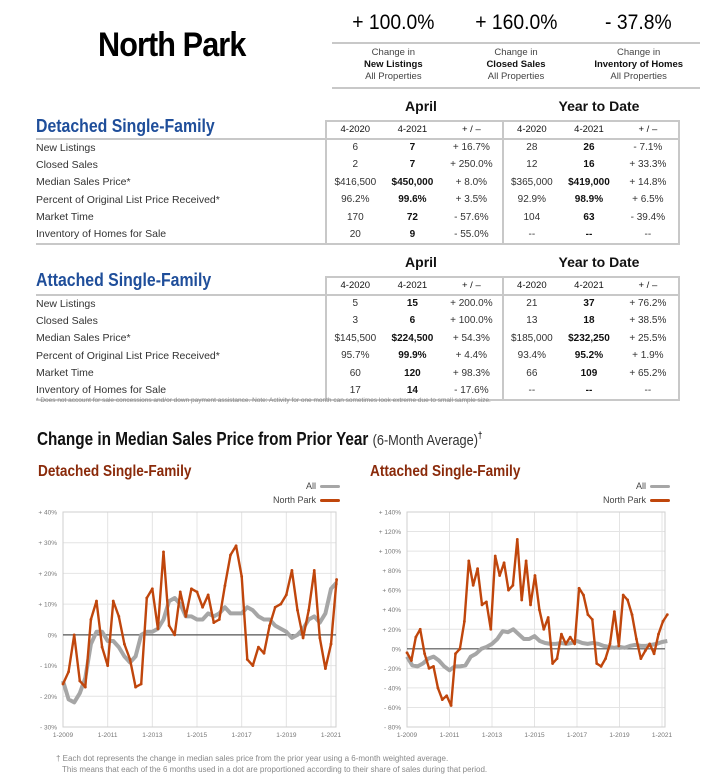 The height and width of the screenshot is (779, 725). What do you see at coordinates (354, 373) in the screenshot?
I see `table-cell: 60` at bounding box center [354, 373].